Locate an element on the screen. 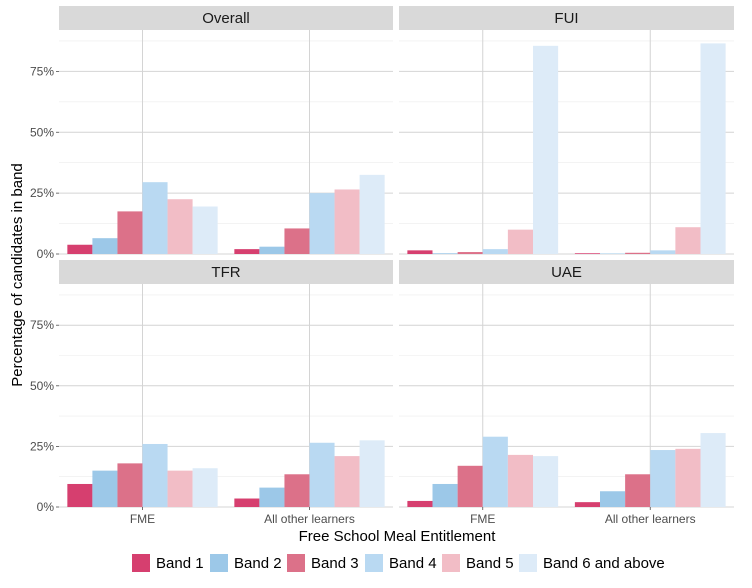  legend-label: Band 2 is located at coordinates (258, 563).